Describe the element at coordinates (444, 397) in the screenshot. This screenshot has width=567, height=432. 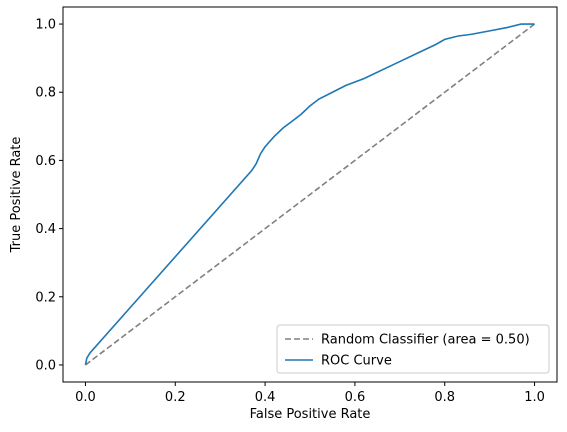
I see `x-tick-label: 0.8` at that location.